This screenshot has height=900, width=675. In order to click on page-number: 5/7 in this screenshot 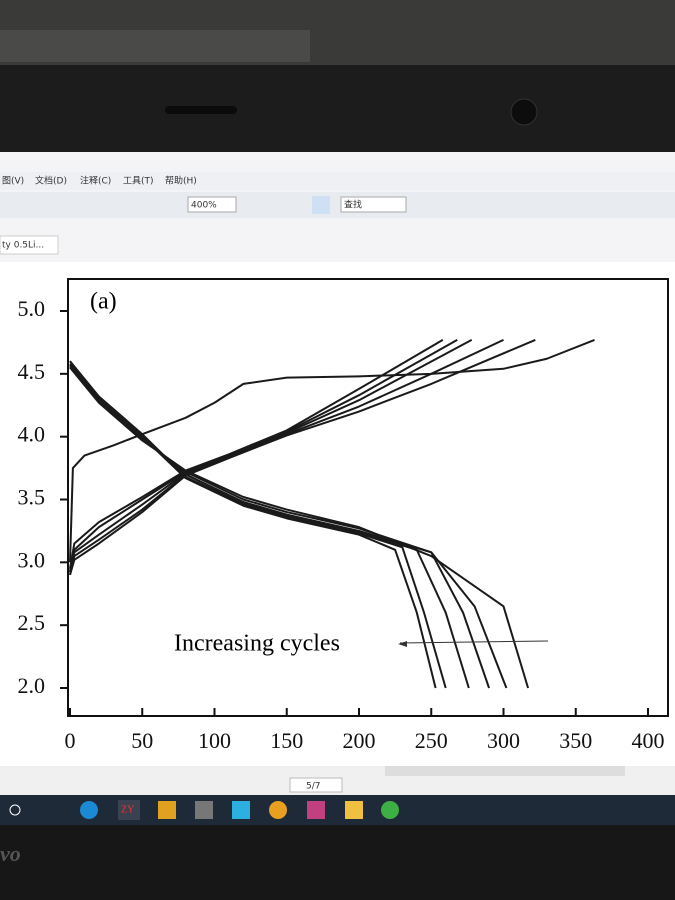, I will do `click(313, 787)`.